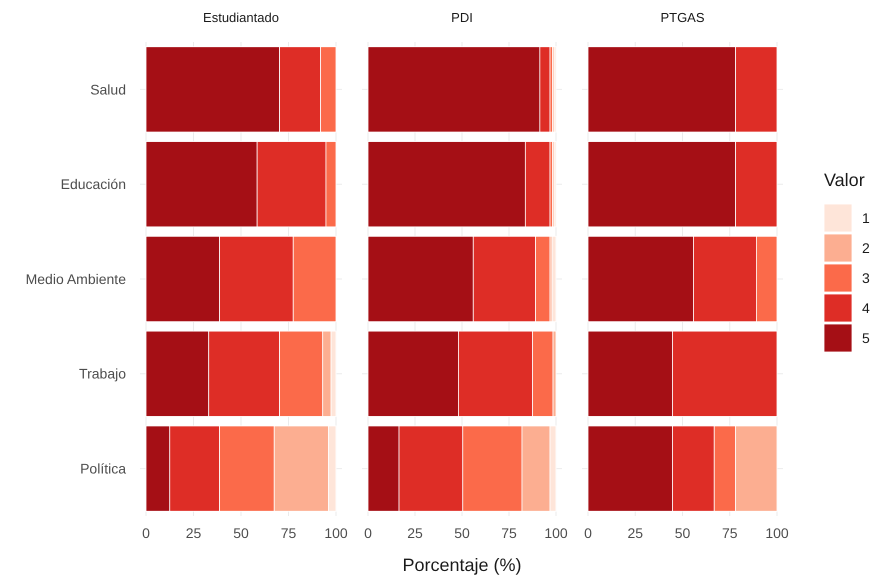  I want to click on y-tick-label: Educación, so click(93, 184).